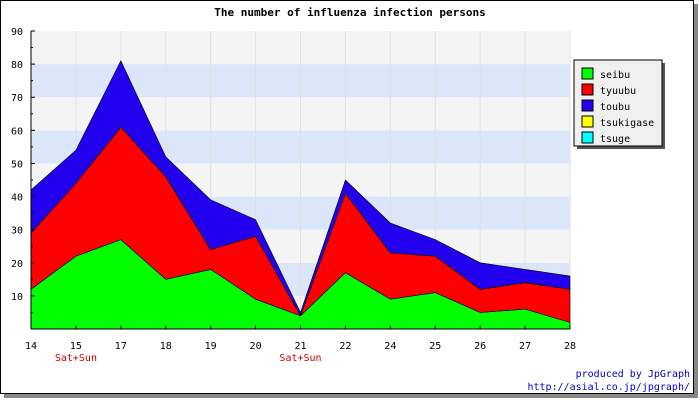  What do you see at coordinates (17, 131) in the screenshot?
I see `y-tick-label: 60` at bounding box center [17, 131].